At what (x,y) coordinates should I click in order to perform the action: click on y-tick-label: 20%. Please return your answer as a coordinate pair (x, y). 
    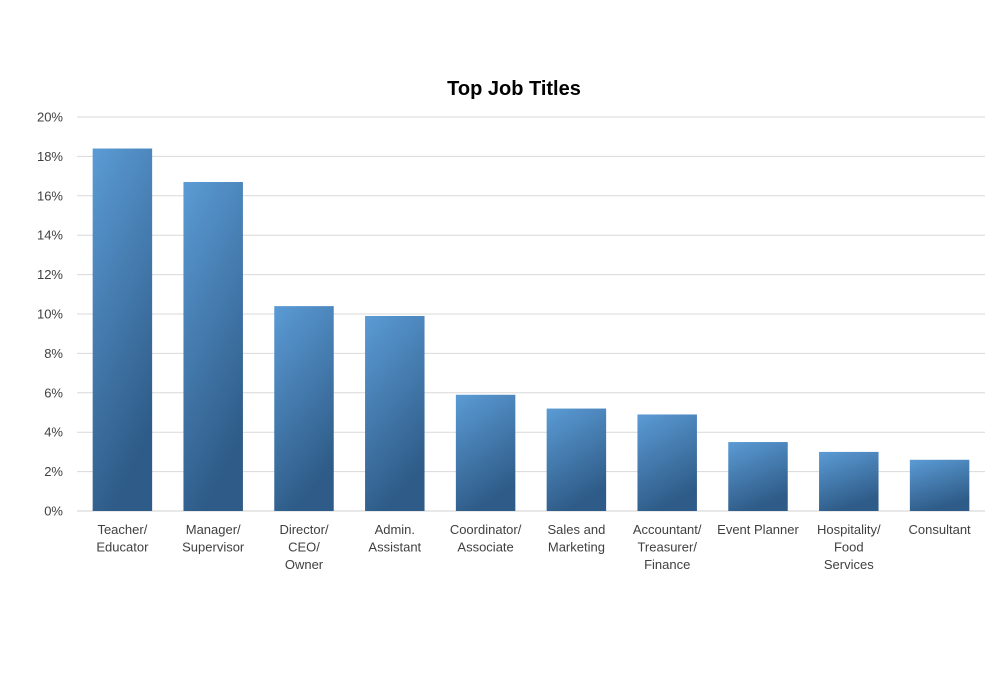
    Looking at the image, I should click on (50, 117).